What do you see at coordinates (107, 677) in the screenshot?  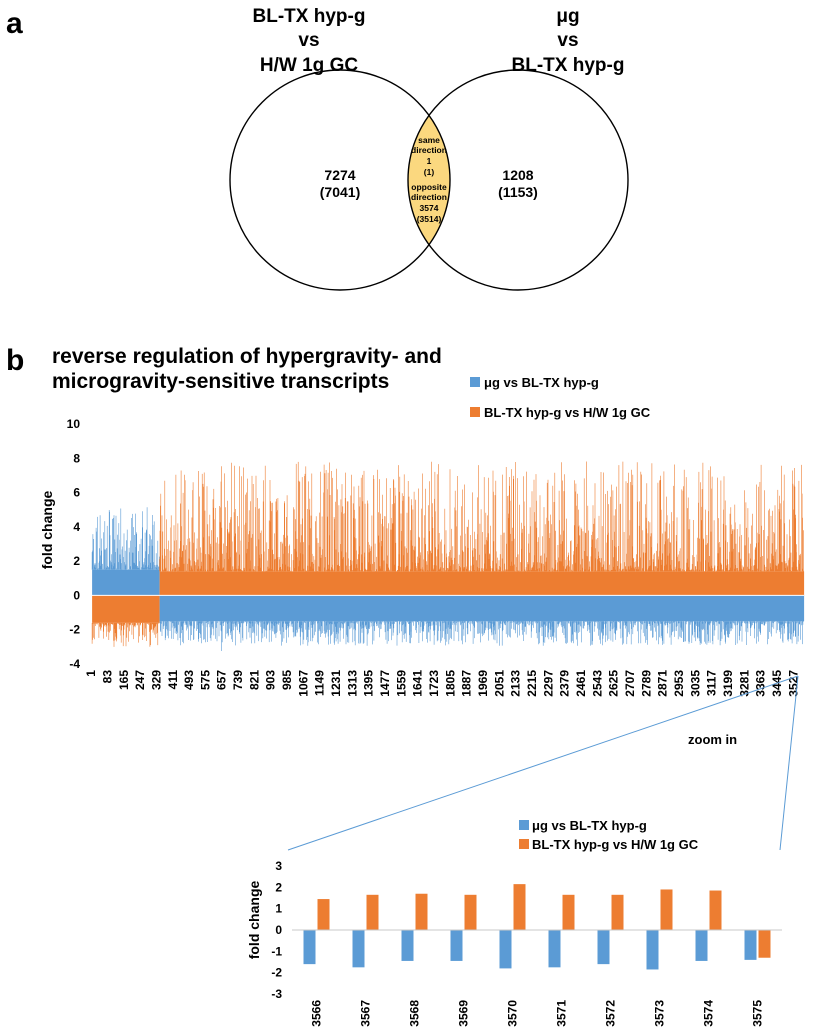 I see `main-x-tick-label: 83` at bounding box center [107, 677].